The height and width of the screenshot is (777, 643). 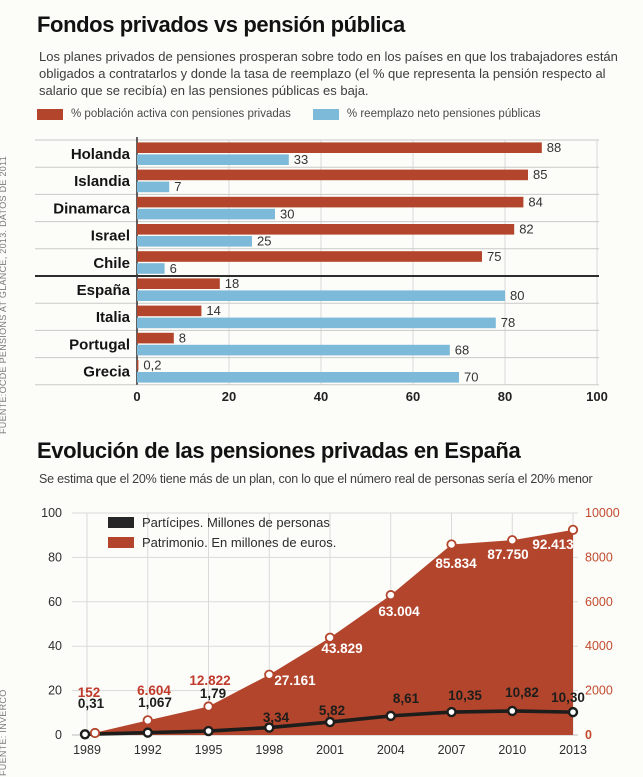 I want to click on year-tick: 1995, so click(x=209, y=750).